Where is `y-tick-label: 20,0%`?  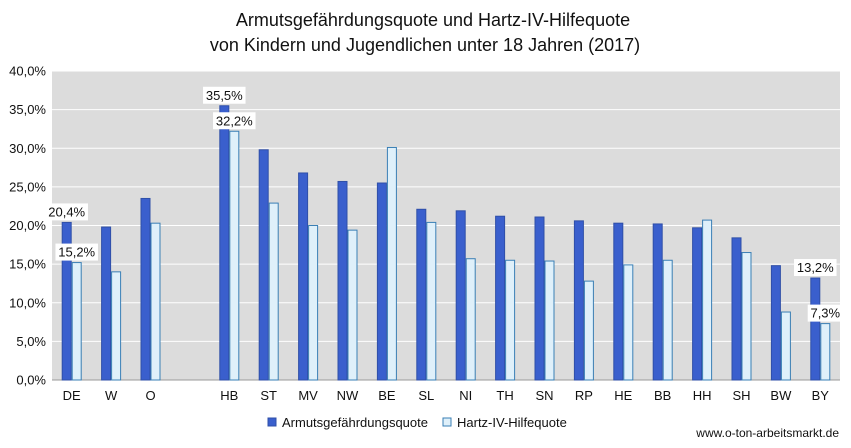
y-tick-label: 20,0% is located at coordinates (27, 225).